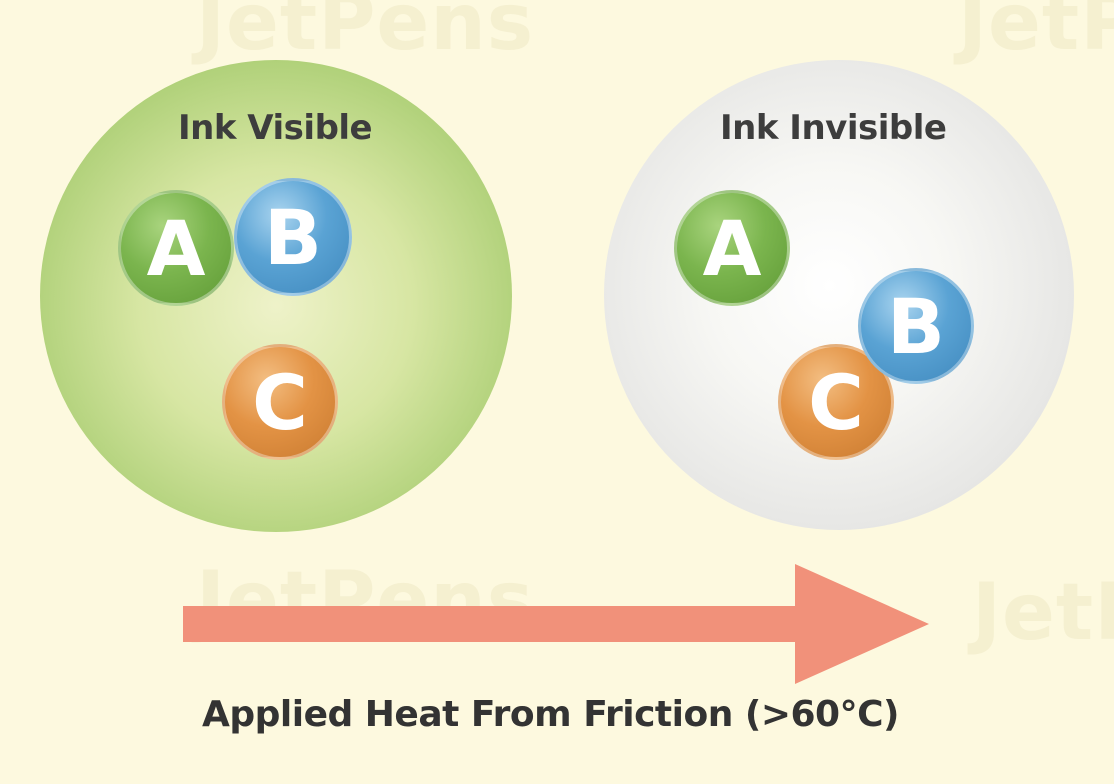 The height and width of the screenshot is (784, 1114). What do you see at coordinates (833, 128) in the screenshot?
I see `ink-invisible-label: Ink Invisible` at bounding box center [833, 128].